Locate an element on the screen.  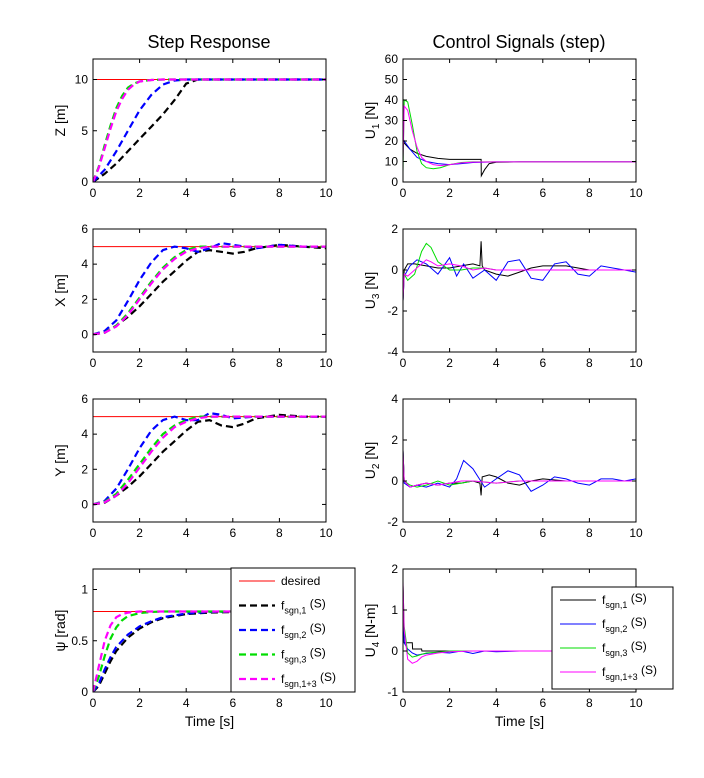
panel-y: 0 2 4 6 8 10 0 2 4 6 Y [m] is located at coordinates (192, 466).